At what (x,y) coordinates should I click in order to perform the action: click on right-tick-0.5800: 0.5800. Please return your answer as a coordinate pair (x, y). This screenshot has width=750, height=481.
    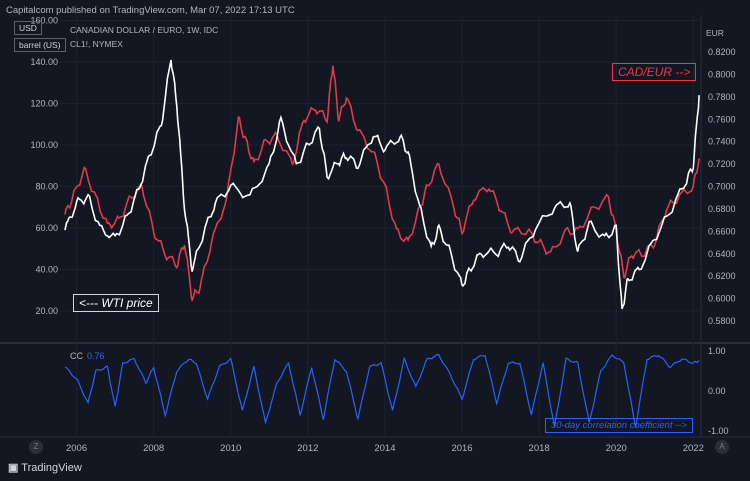
    Looking at the image, I should click on (722, 321).